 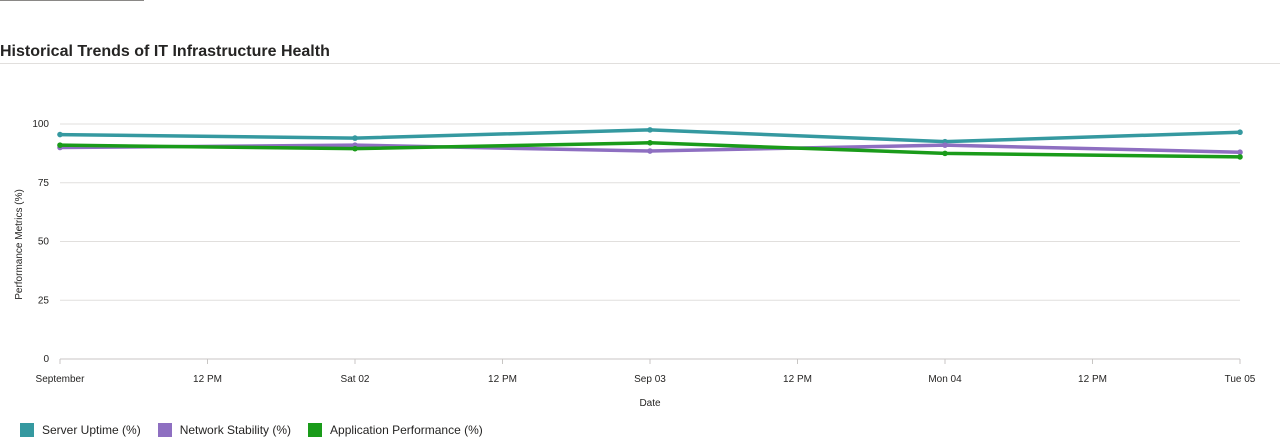 I want to click on top-tab-indicator, so click(x=72, y=0).